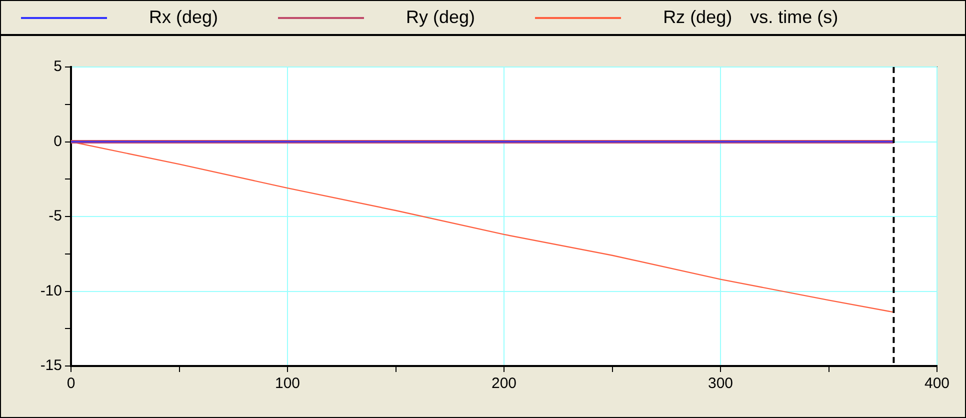 Image resolution: width=966 pixels, height=418 pixels. I want to click on x-tick-label: 200, so click(504, 383).